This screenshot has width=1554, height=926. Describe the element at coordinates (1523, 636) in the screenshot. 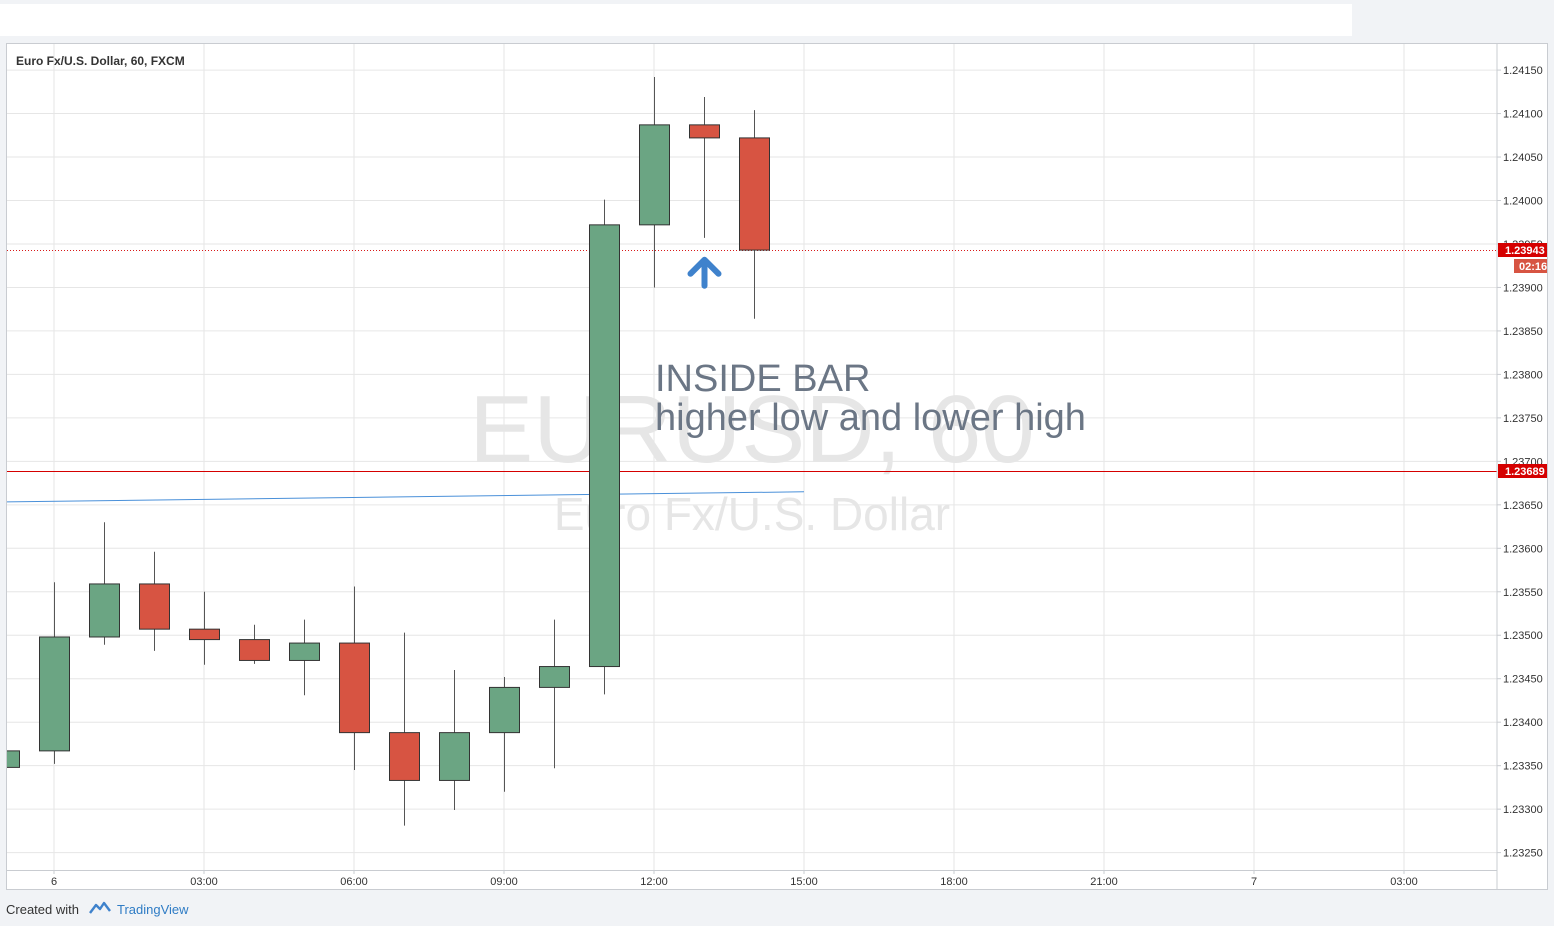

I see `price-tick-label: 1.23500` at that location.